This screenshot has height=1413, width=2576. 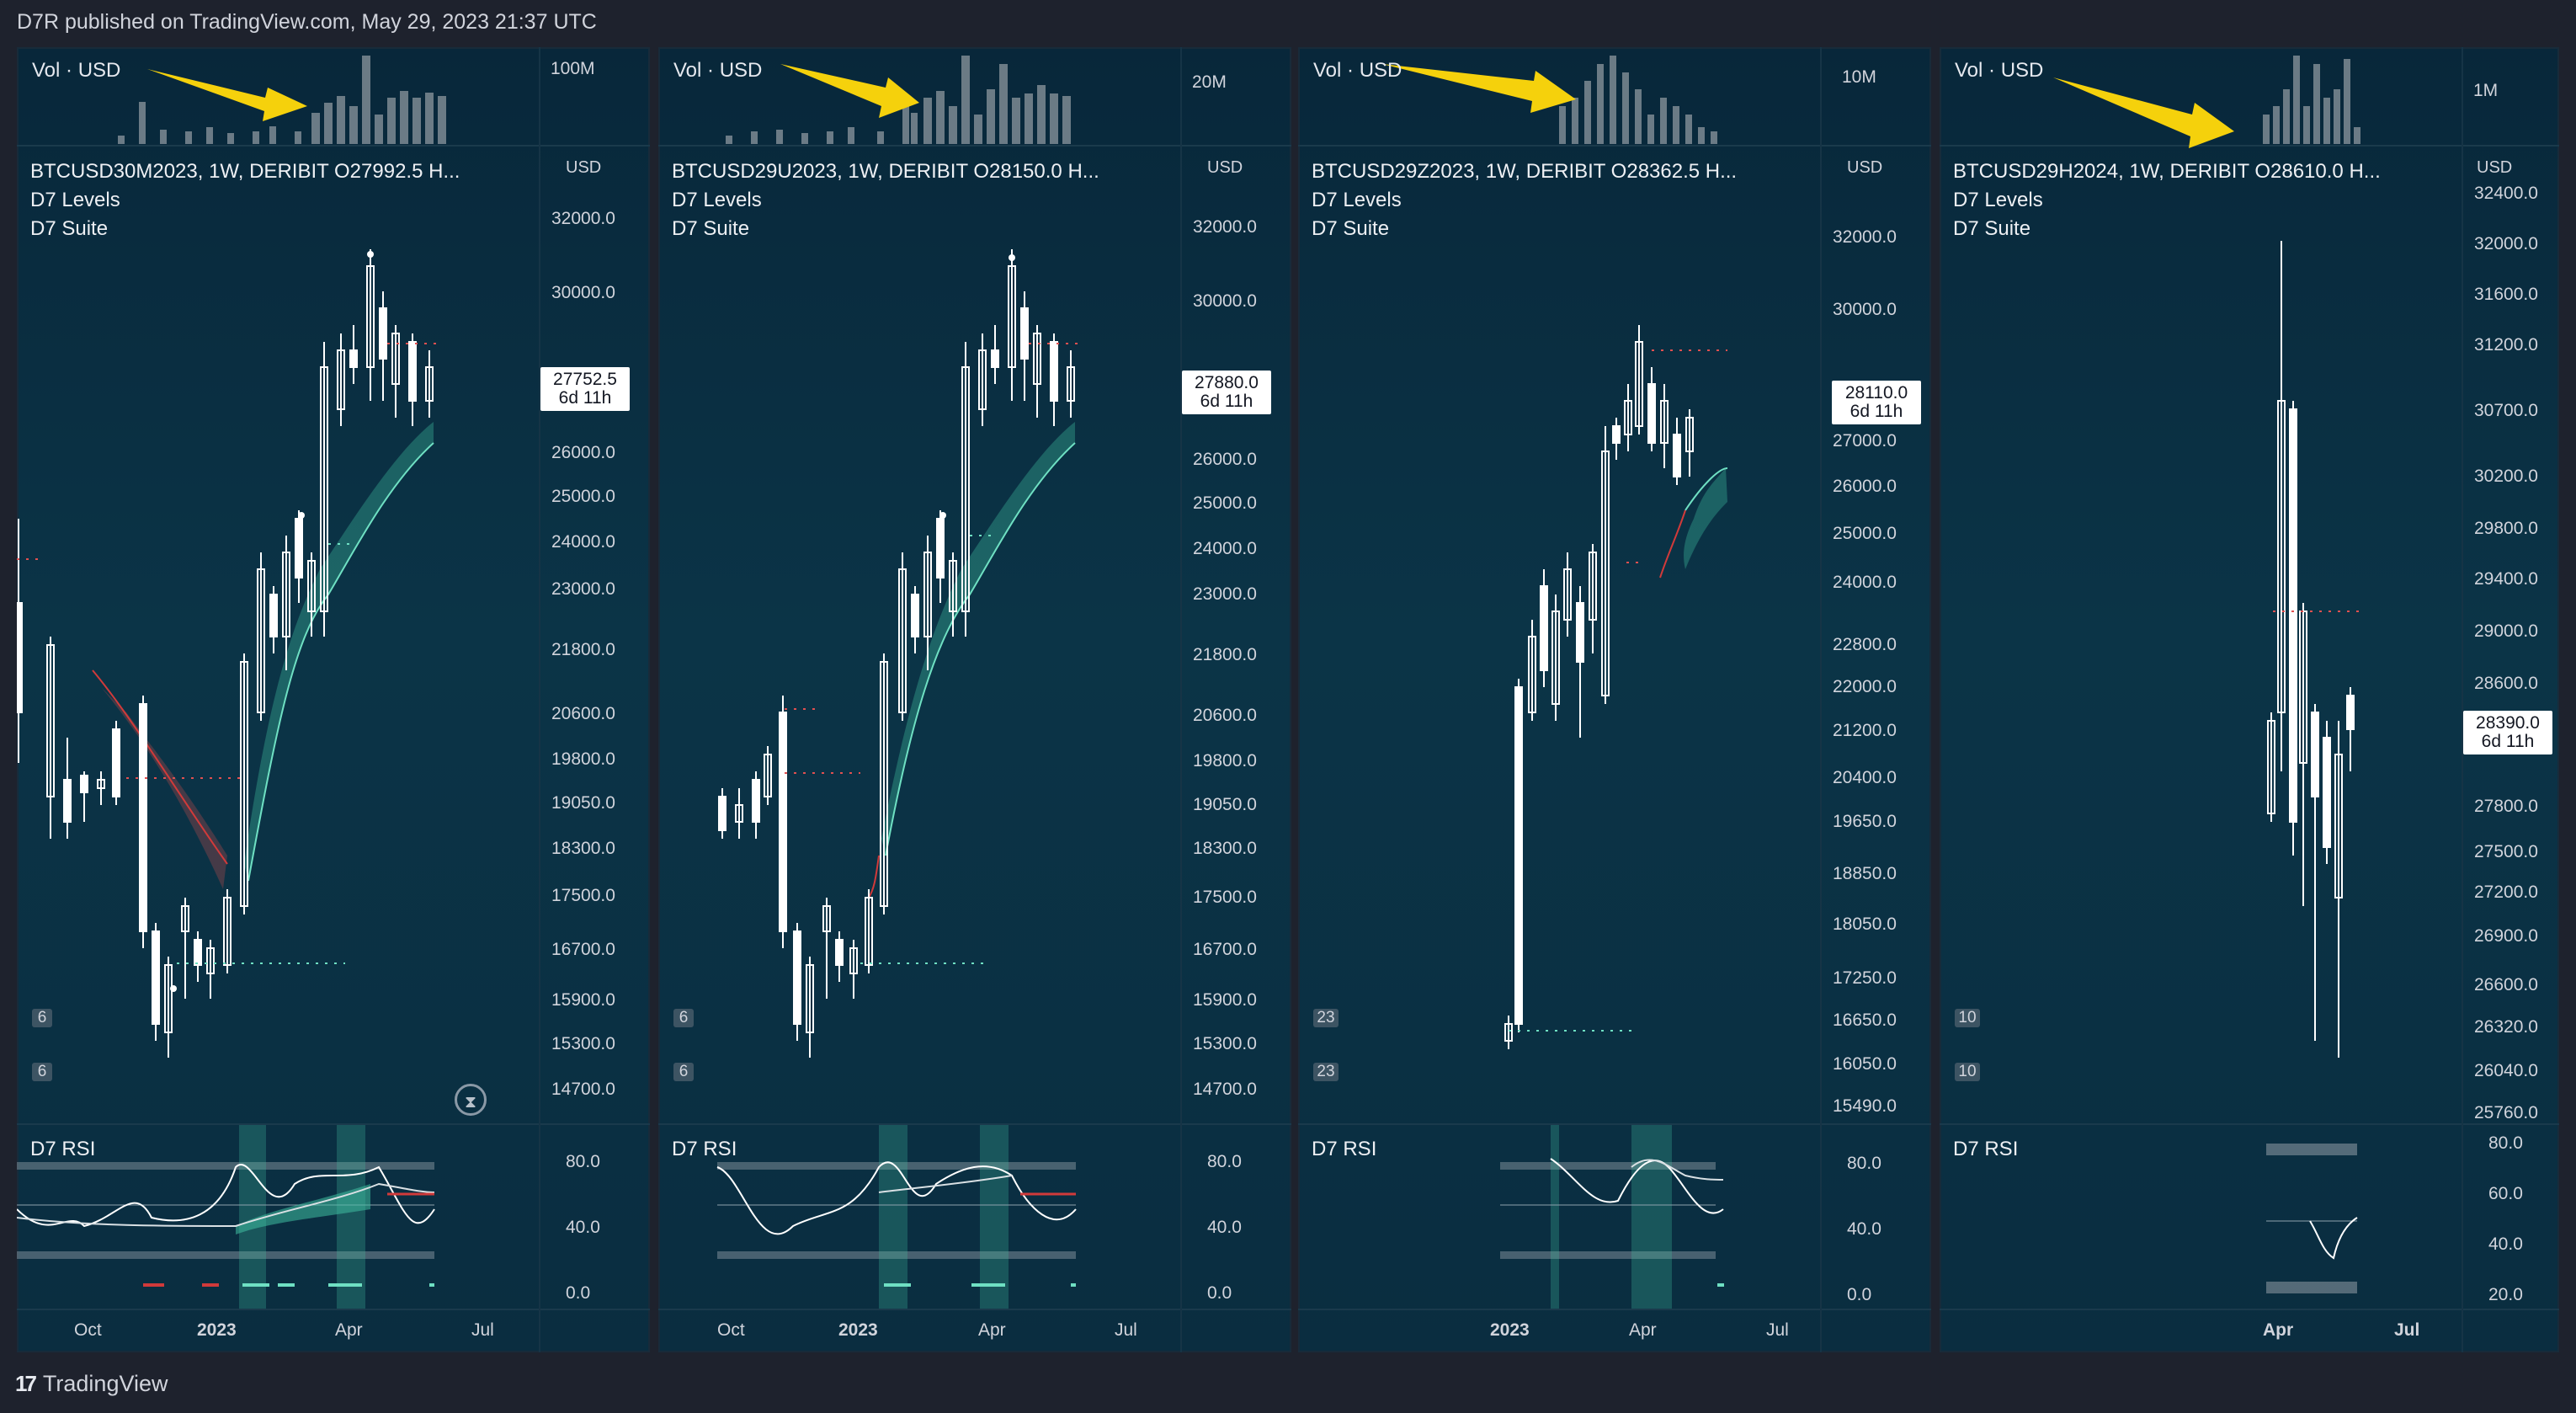 What do you see at coordinates (2506, 345) in the screenshot?
I see `y-axis-tick: 31200.0` at bounding box center [2506, 345].